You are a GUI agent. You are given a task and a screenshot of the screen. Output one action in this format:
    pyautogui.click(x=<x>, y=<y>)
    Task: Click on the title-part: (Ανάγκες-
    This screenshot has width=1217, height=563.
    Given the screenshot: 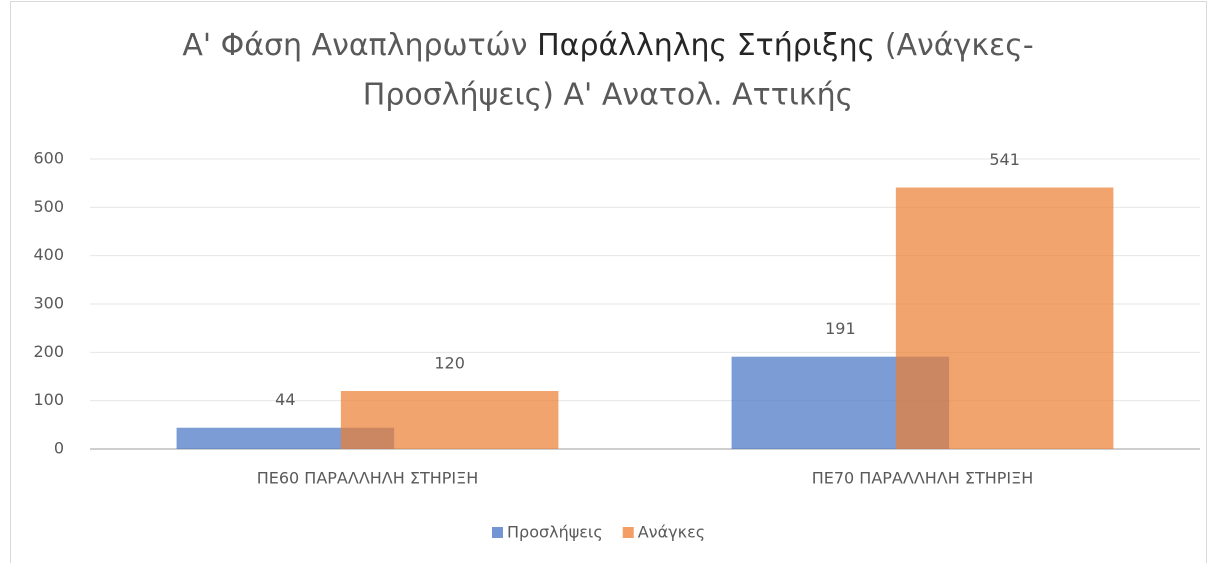 What is the action you would take?
    pyautogui.click(x=954, y=45)
    